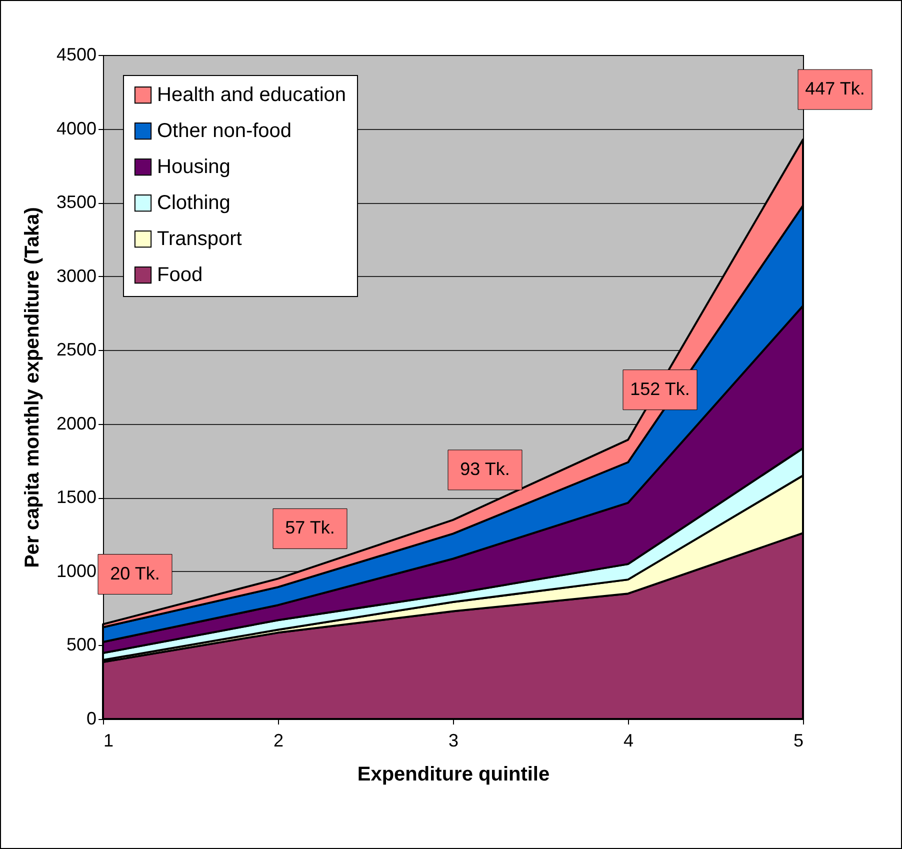  I want to click on y-tick-label: 4500, so click(76, 54).